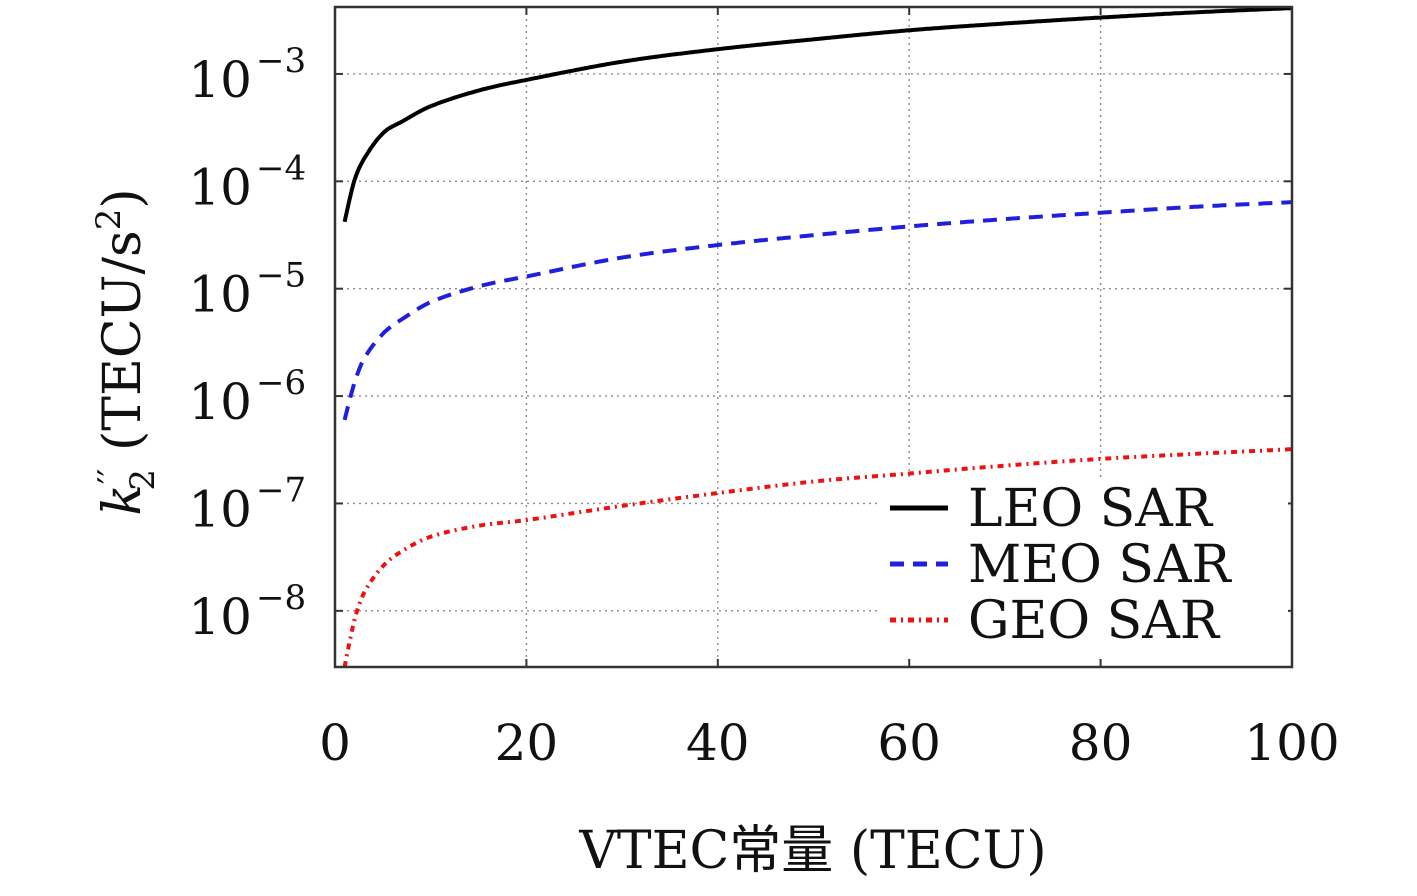 The image size is (1417, 896). Describe the element at coordinates (281, 598) in the screenshot. I see `y-tick-exponent: −8` at that location.